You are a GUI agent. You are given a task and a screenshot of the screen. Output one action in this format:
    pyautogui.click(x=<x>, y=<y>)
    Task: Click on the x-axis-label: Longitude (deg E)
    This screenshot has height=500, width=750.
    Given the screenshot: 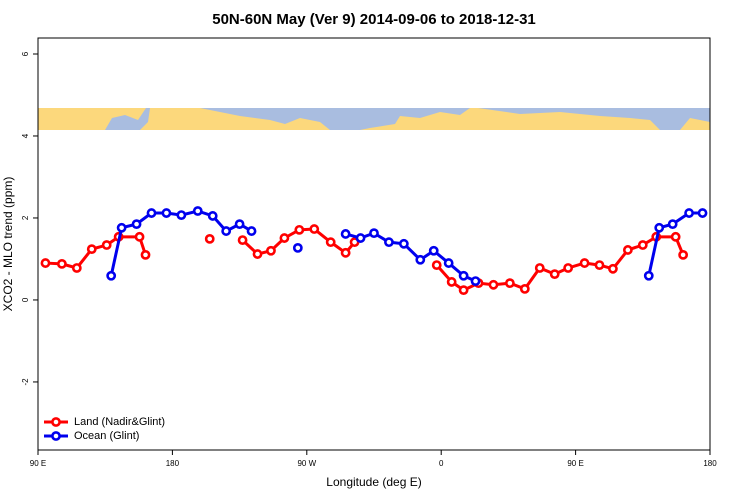 What is the action you would take?
    pyautogui.click(x=373, y=482)
    